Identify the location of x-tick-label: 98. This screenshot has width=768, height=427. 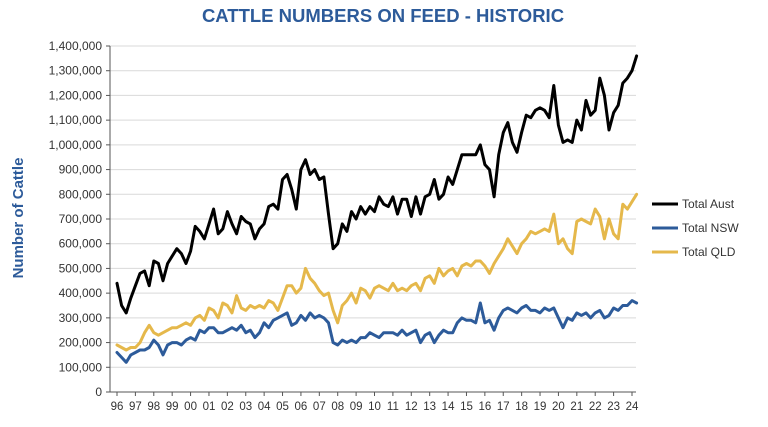
(153, 407).